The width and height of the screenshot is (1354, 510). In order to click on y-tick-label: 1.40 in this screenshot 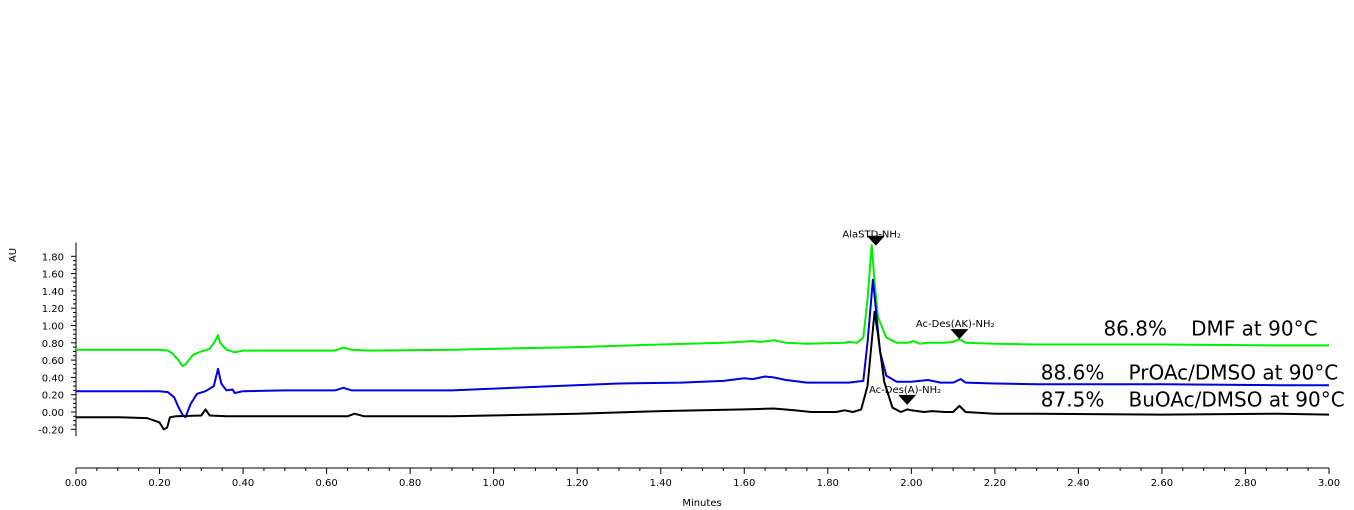, I will do `click(53, 292)`.